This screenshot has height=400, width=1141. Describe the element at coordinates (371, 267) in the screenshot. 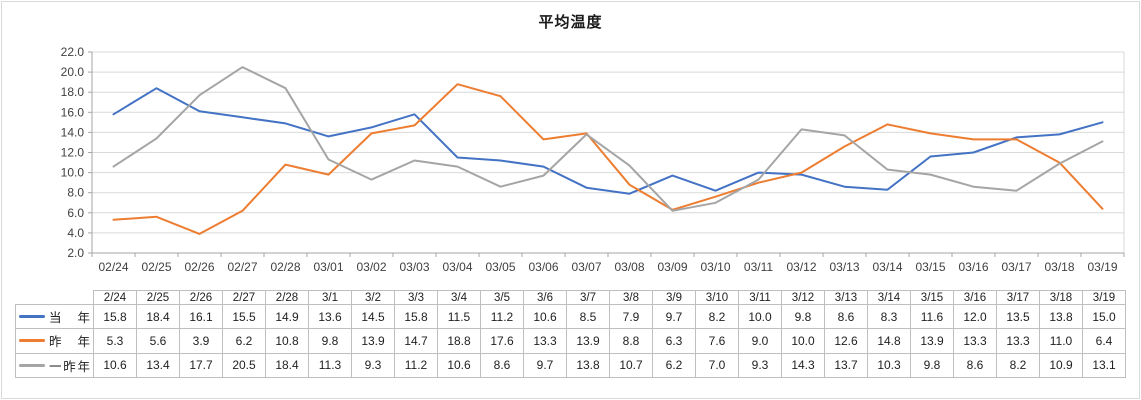

I see `x-tick-label: 03/02` at that location.